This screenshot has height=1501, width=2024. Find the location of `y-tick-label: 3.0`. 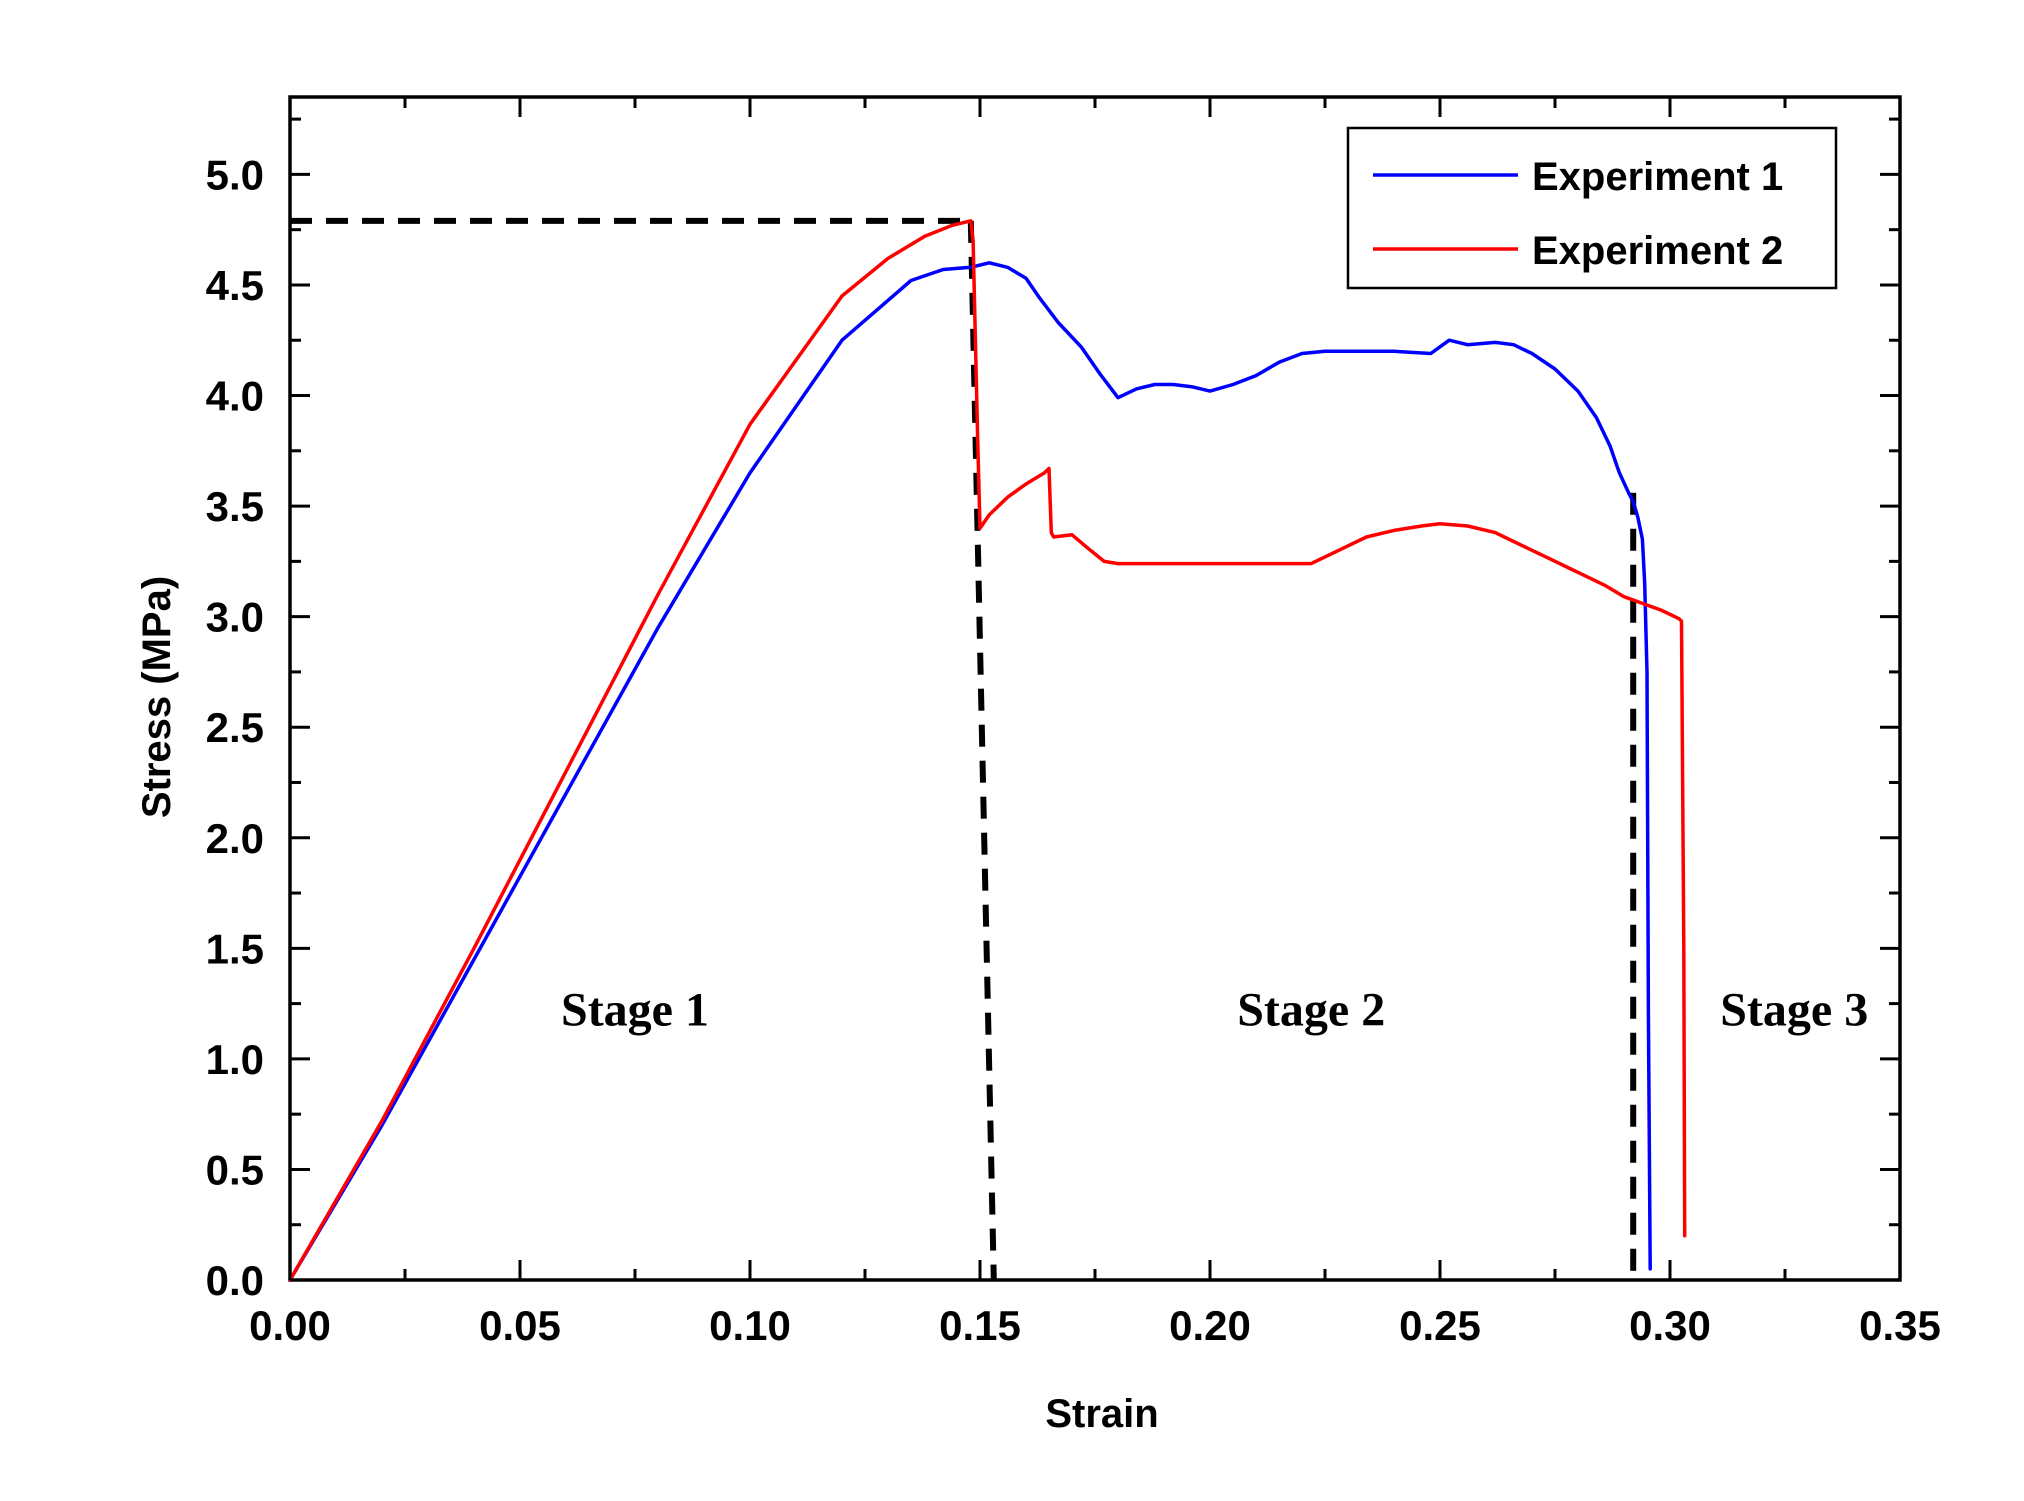

y-tick-label: 3.0 is located at coordinates (235, 617).